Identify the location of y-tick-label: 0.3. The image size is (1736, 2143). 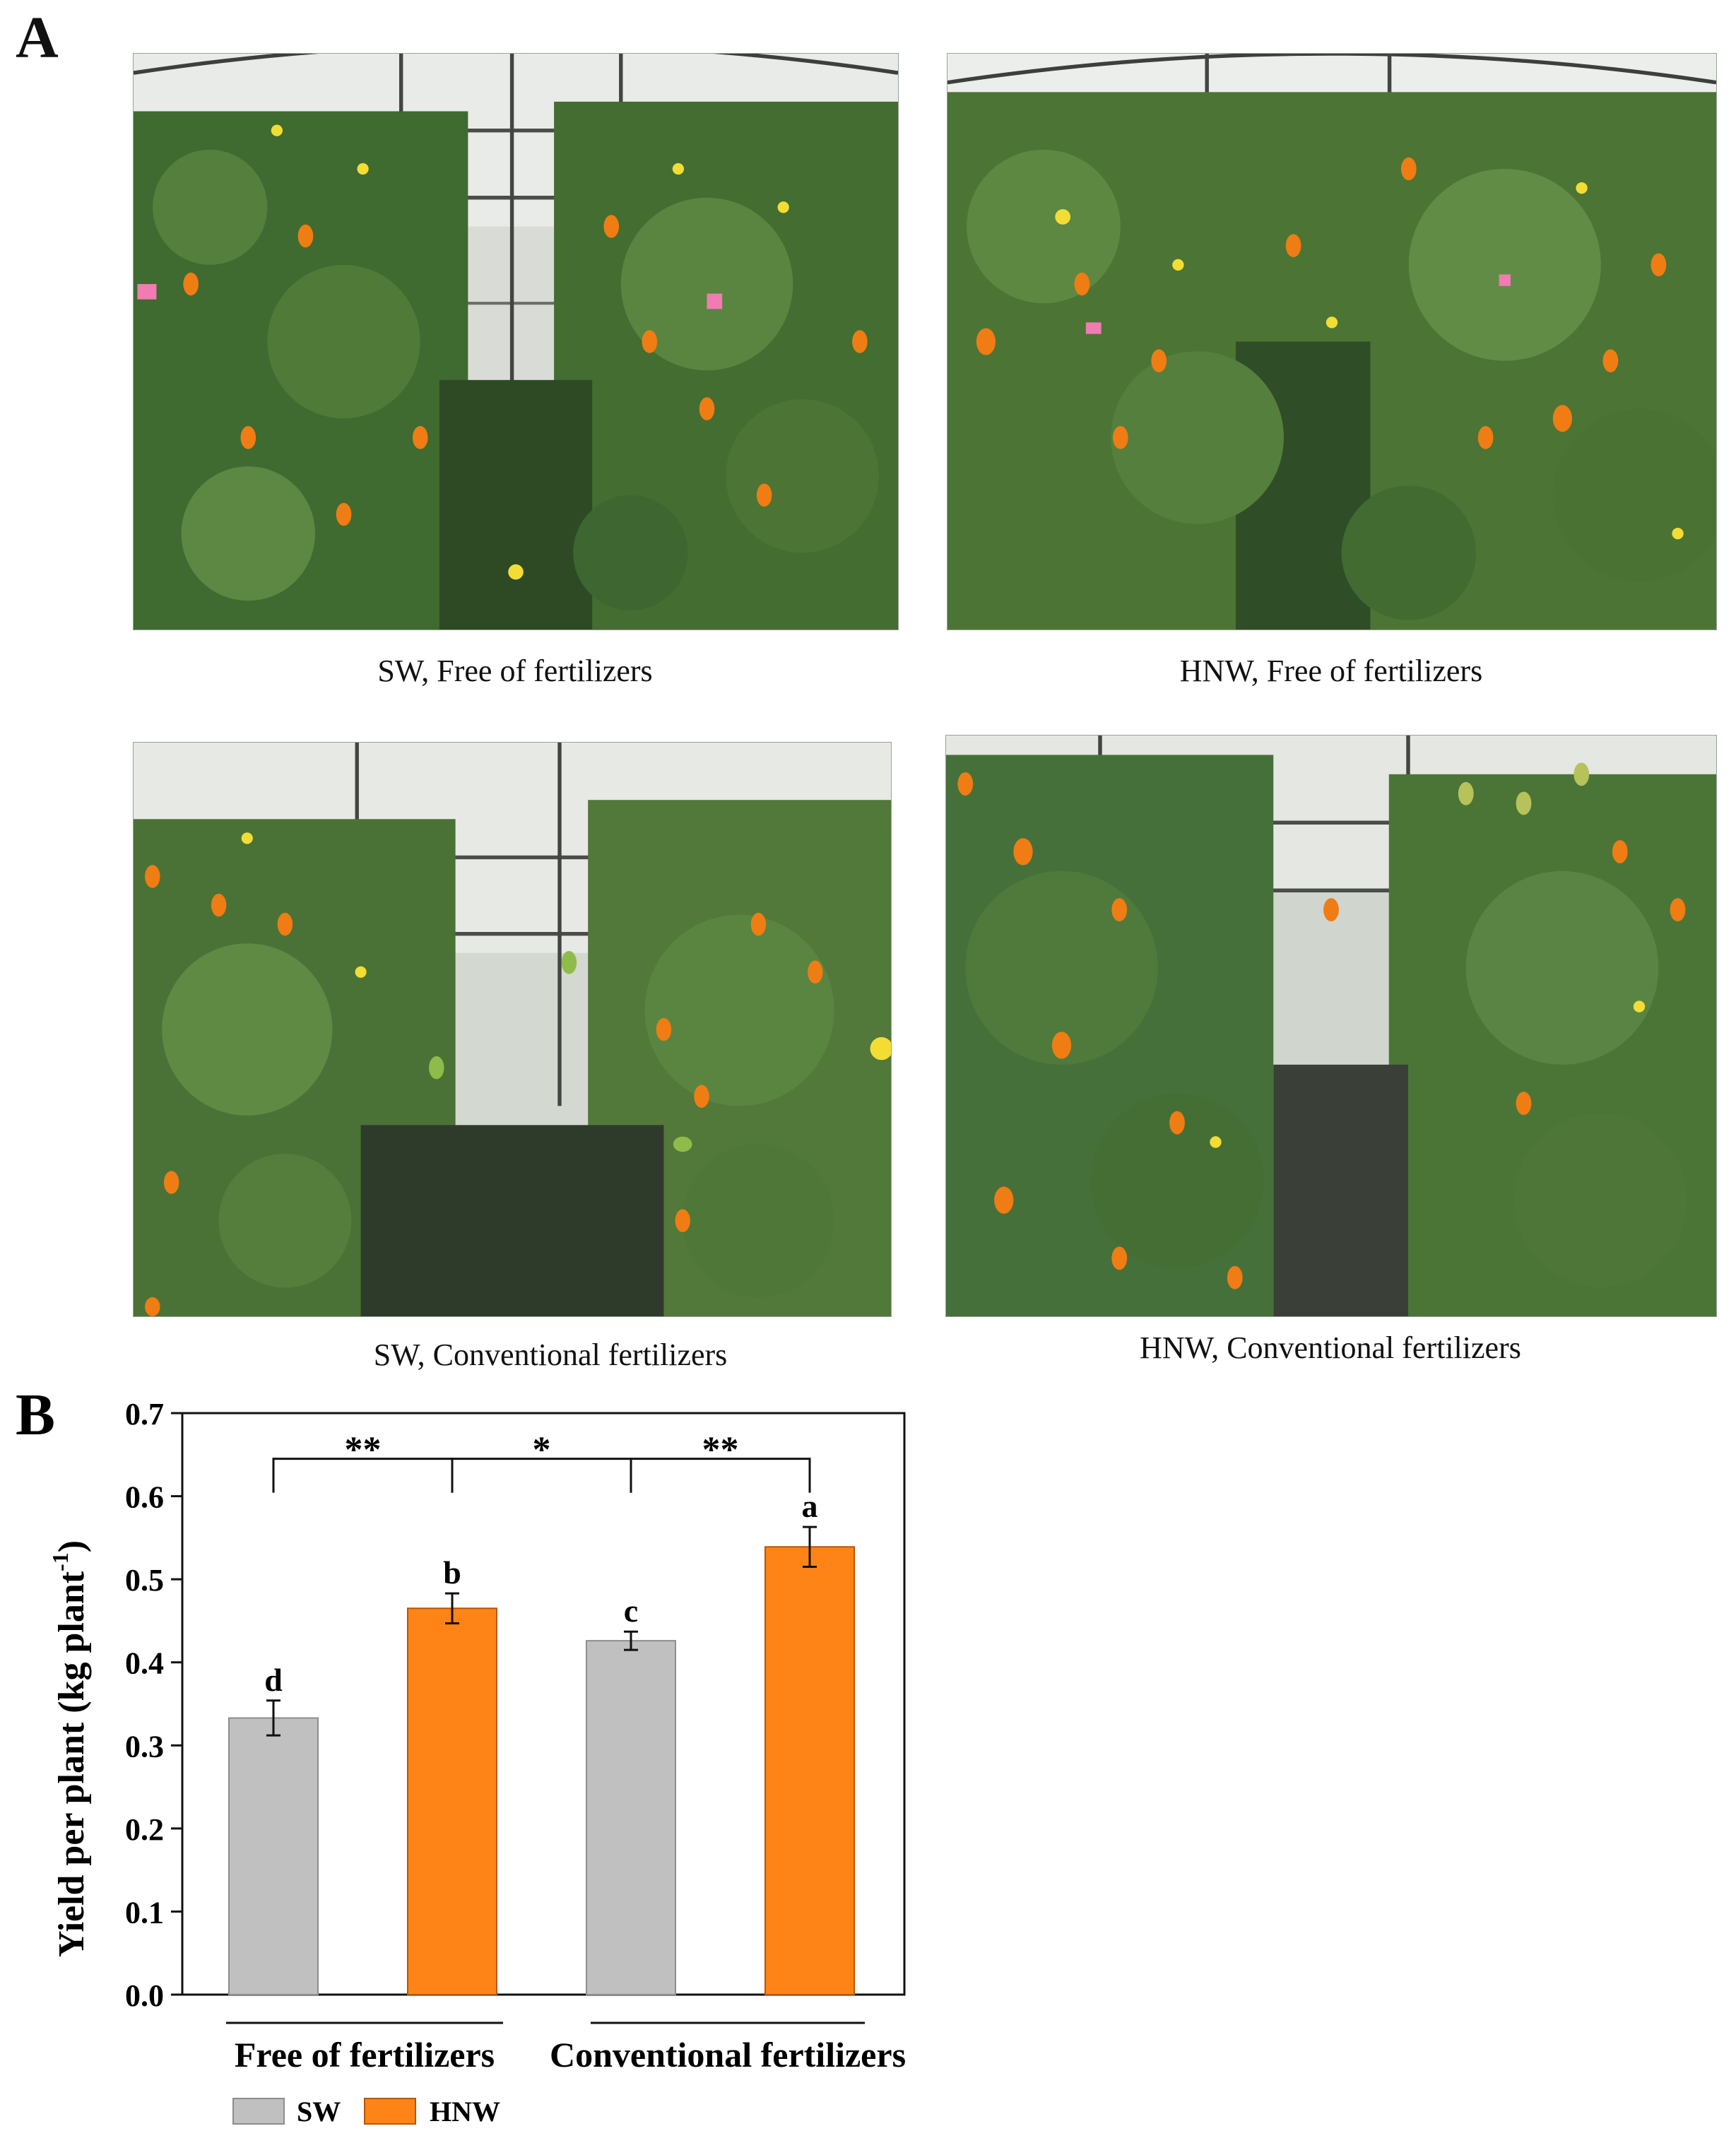
(144, 1746).